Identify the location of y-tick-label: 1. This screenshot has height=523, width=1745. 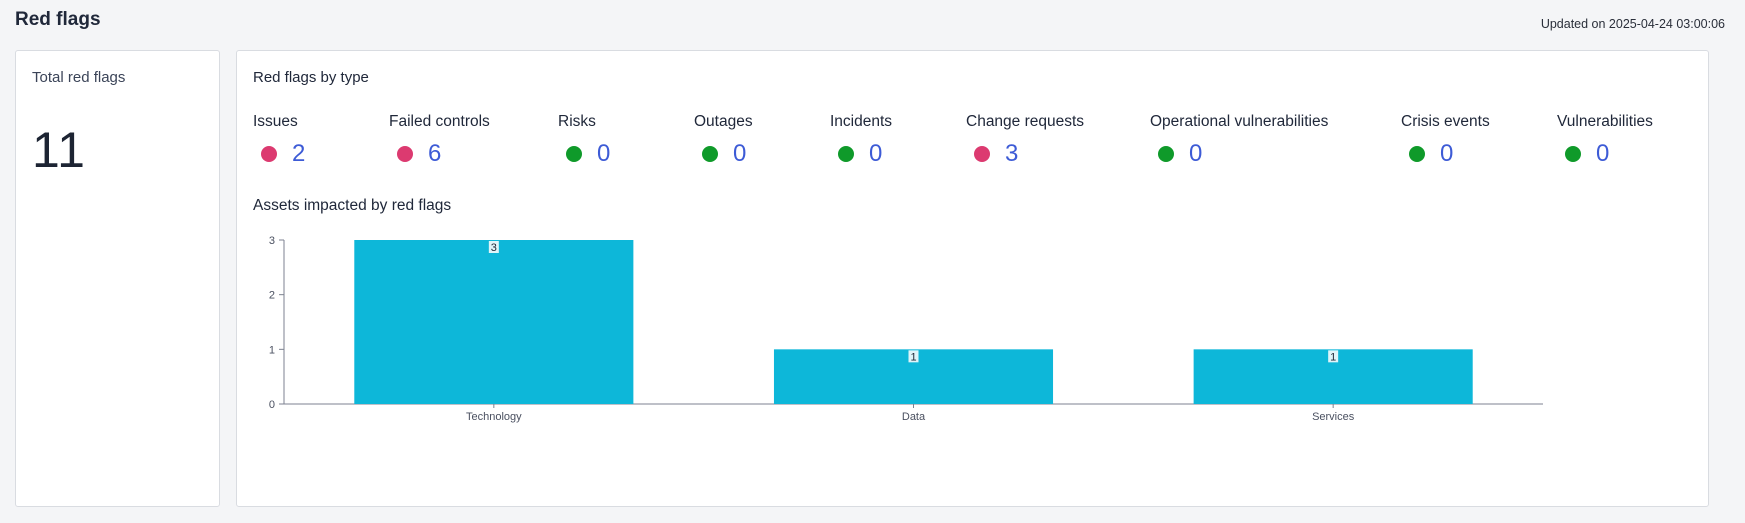
(272, 350).